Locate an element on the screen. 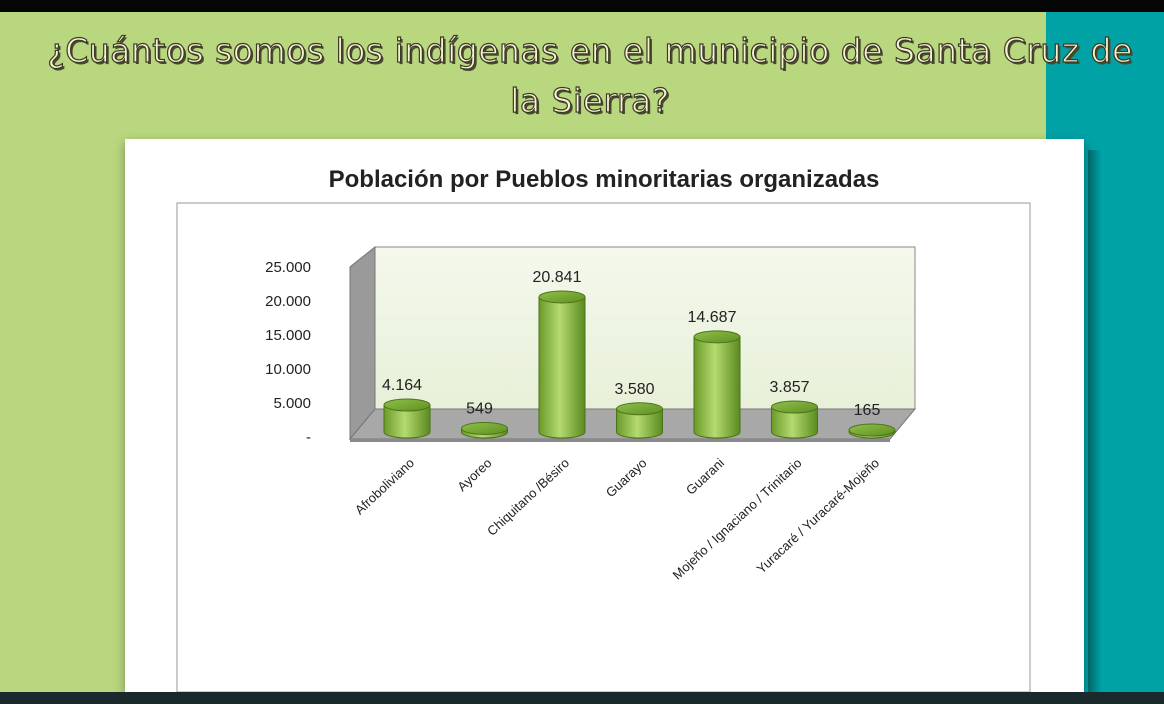 This screenshot has width=1164, height=704. bottom-bar is located at coordinates (582, 698).